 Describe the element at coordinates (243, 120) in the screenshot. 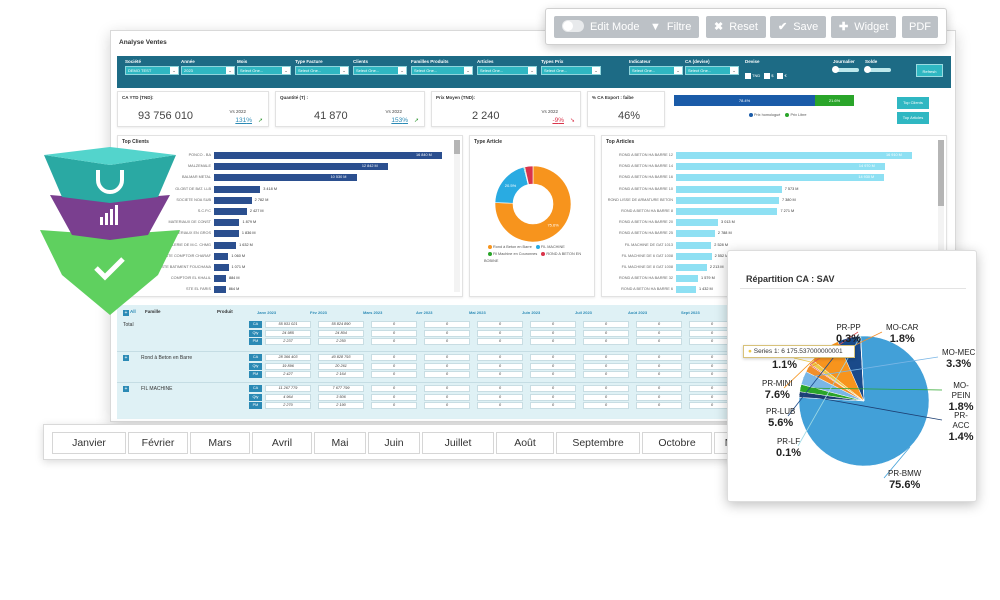

I see `kpi-pct: 131%` at that location.